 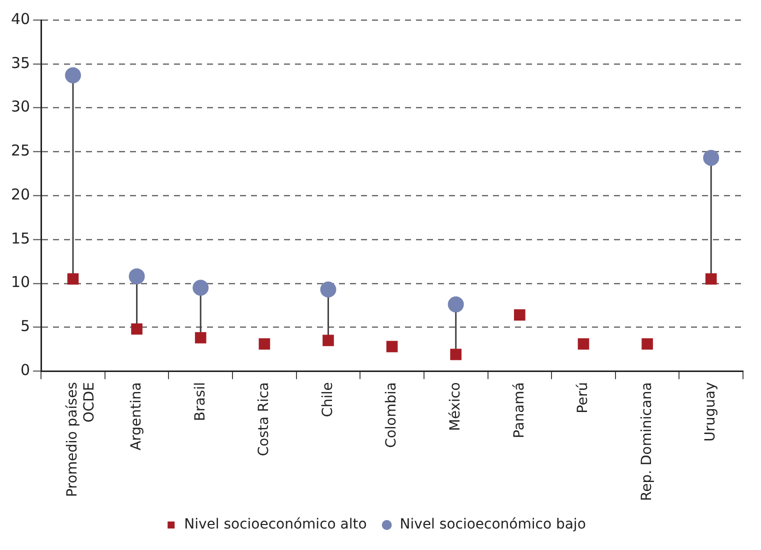 What do you see at coordinates (20, 238) in the screenshot?
I see `y-tick-label: 15` at bounding box center [20, 238].